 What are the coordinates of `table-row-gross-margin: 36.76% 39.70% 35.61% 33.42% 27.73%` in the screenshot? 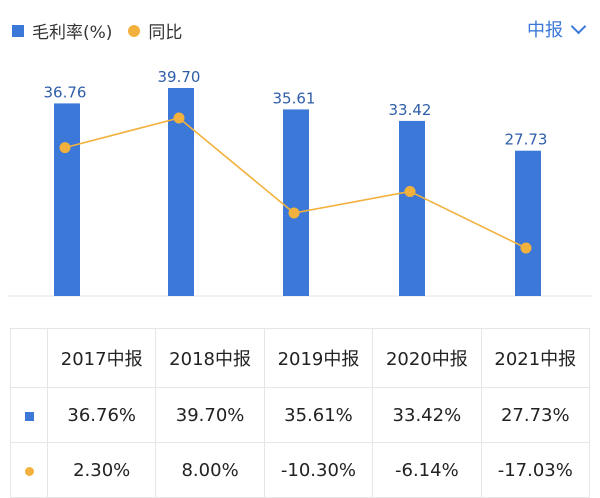 It's located at (300, 415).